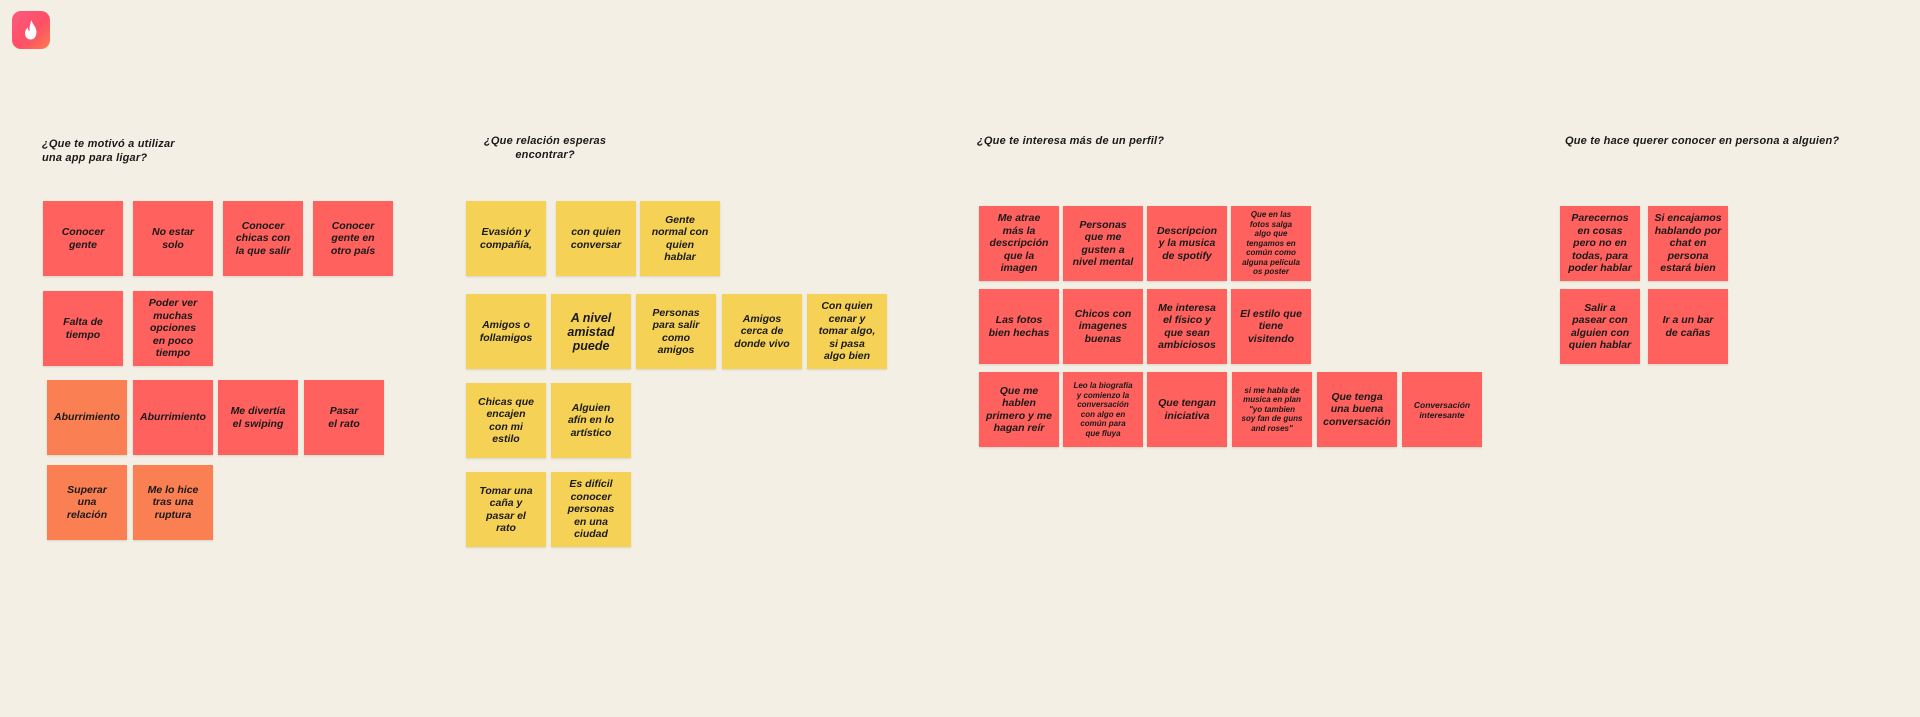 This screenshot has height=717, width=1920. Describe the element at coordinates (173, 502) in the screenshot. I see `sticky-note: Me lo hice tras una ruptura` at that location.